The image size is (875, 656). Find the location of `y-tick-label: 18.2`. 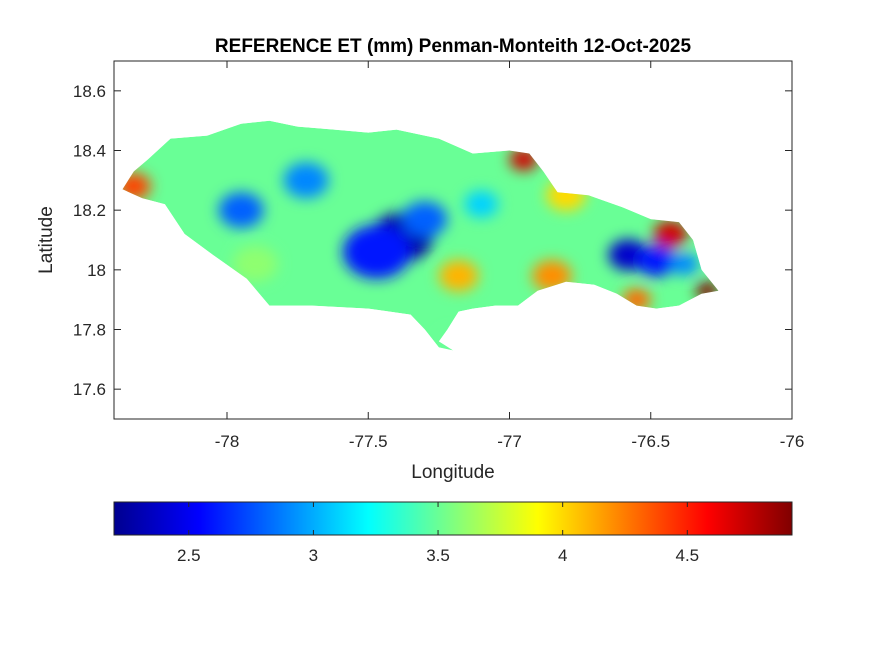

y-tick-label: 18.2 is located at coordinates (89, 210).